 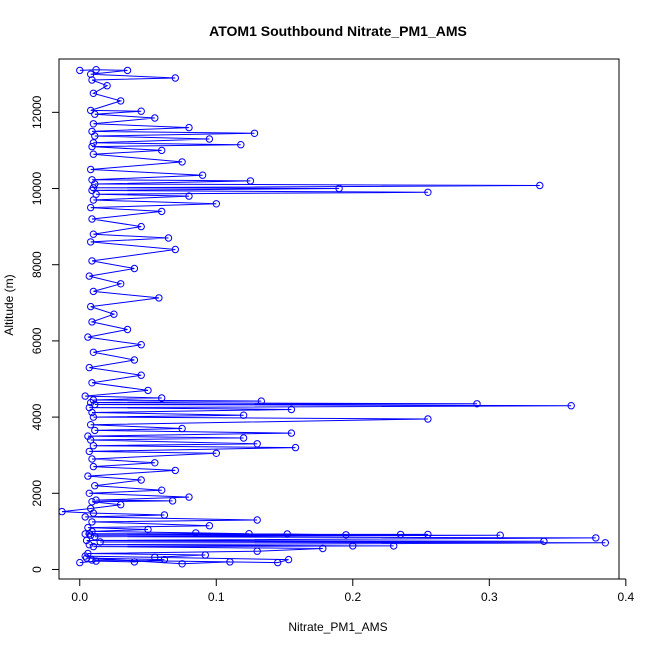 I want to click on x-axis: 0.0 0.1 0.2 0.3 0.4, so click(x=352, y=591).